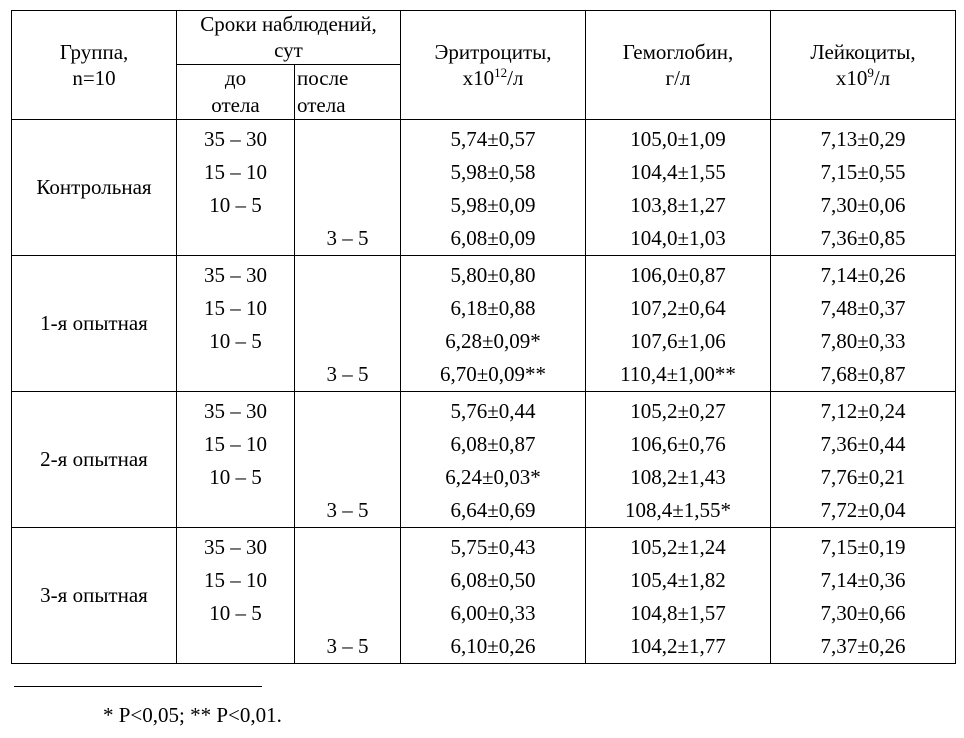 The width and height of the screenshot is (964, 738). What do you see at coordinates (138, 686) in the screenshot?
I see `footnote-divider` at bounding box center [138, 686].